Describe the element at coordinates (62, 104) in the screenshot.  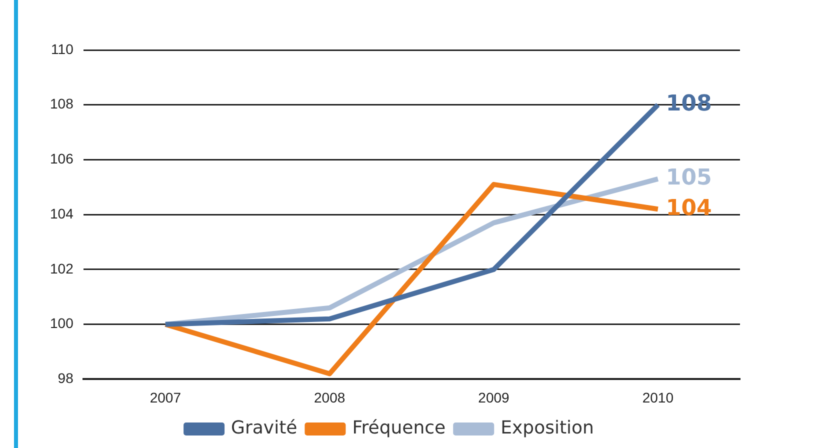
I see `y-tick-label: 108` at that location.